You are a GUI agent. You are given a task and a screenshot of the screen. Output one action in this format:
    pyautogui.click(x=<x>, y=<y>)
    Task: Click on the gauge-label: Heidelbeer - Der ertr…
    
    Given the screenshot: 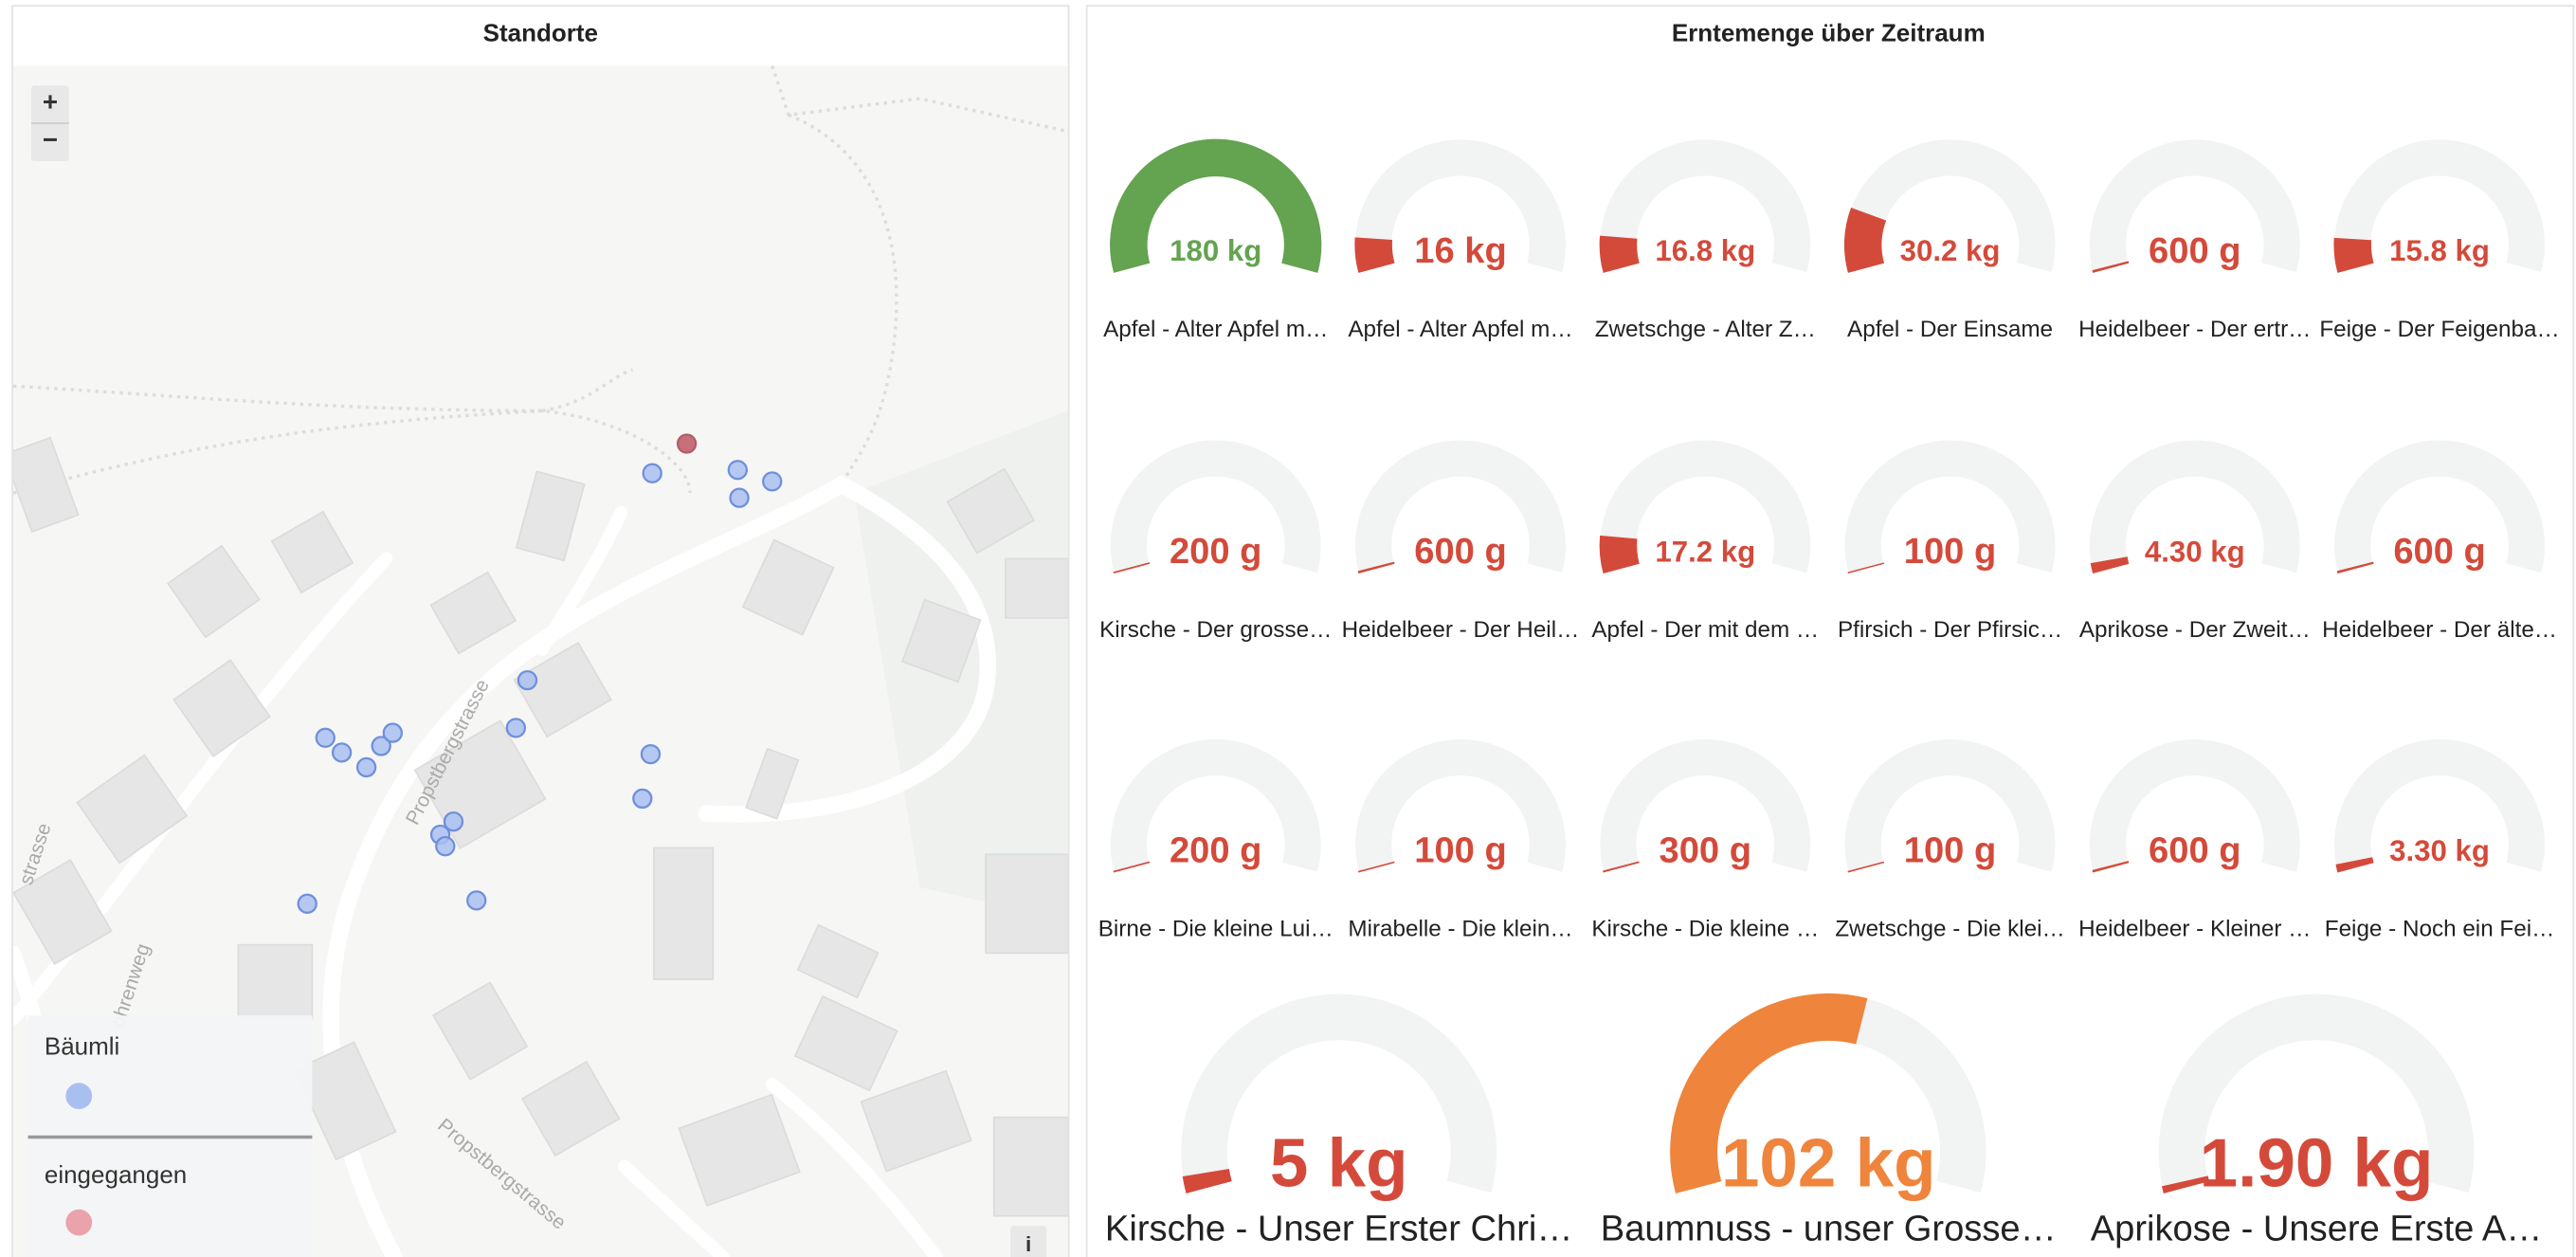 What is the action you would take?
    pyautogui.click(x=2194, y=329)
    